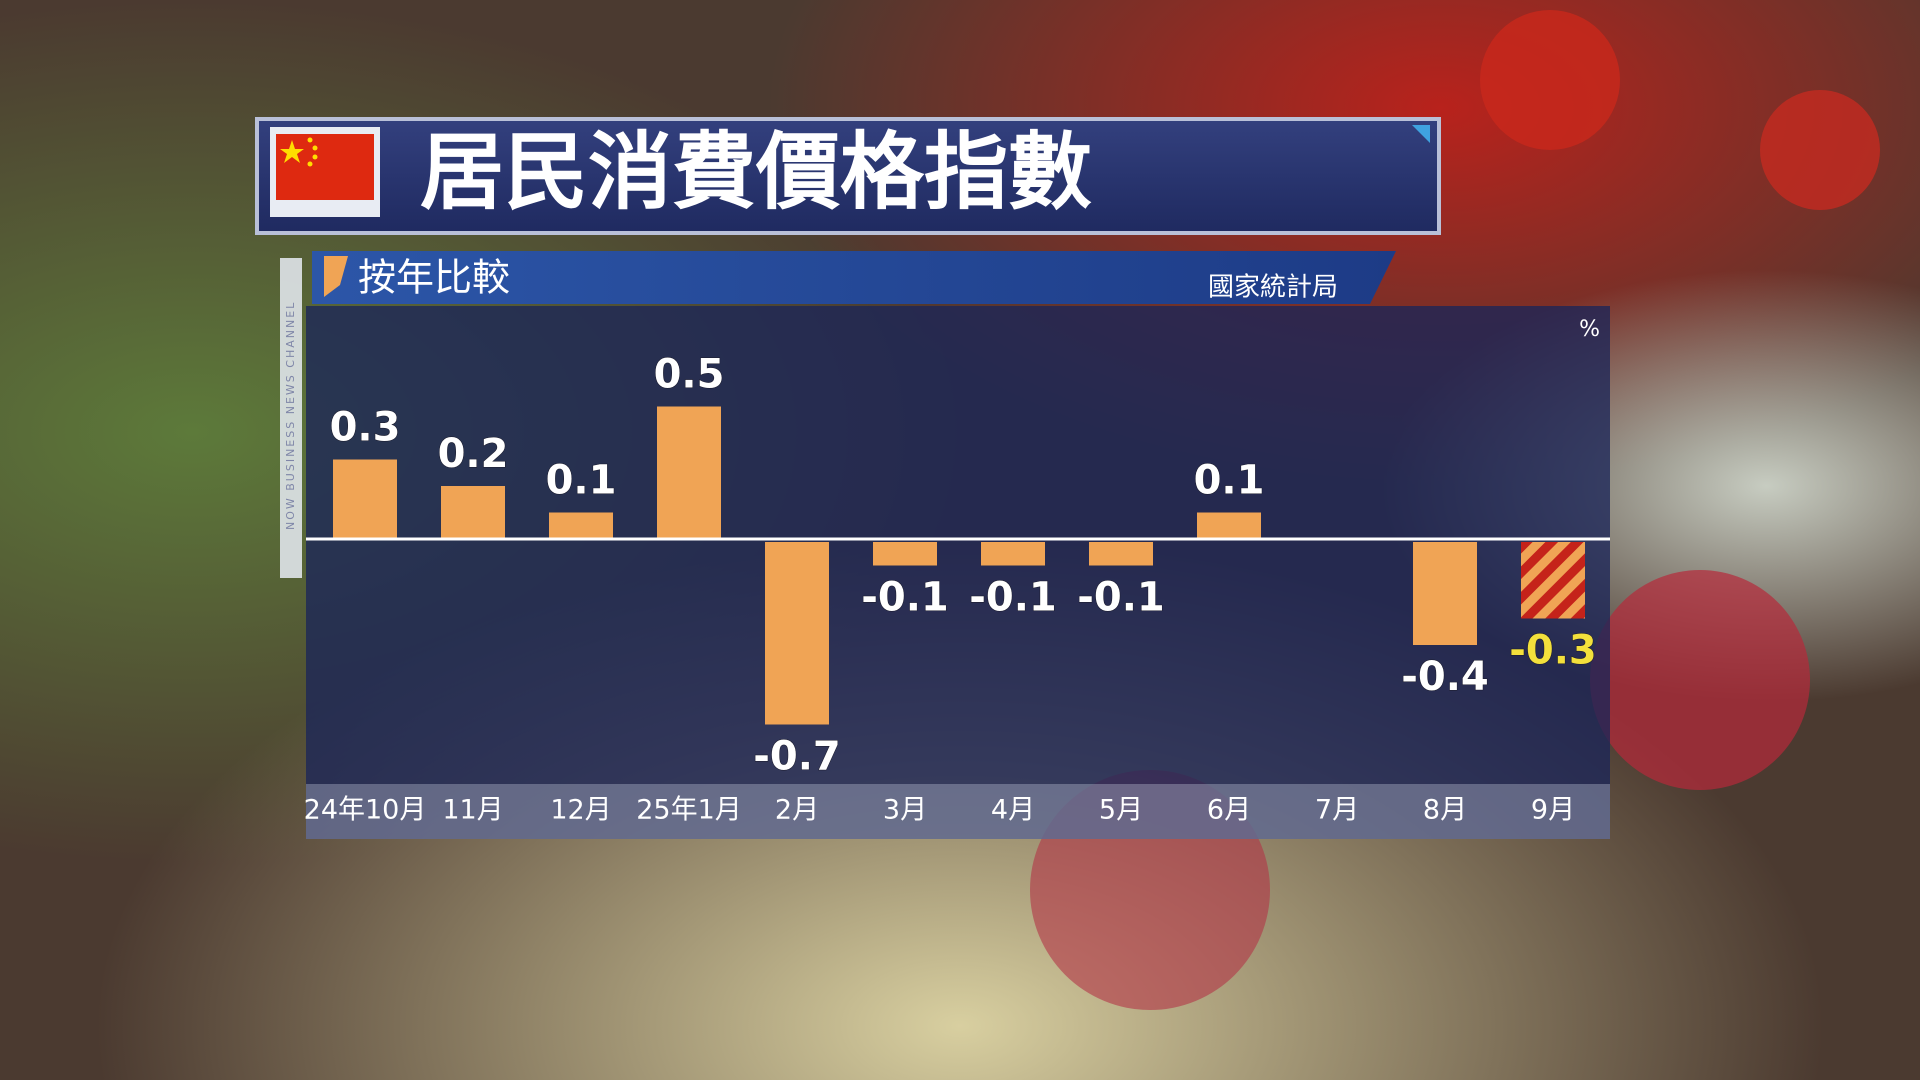 The image size is (1920, 1080). Describe the element at coordinates (1273, 288) in the screenshot. I see `source: 國家統計局` at that location.